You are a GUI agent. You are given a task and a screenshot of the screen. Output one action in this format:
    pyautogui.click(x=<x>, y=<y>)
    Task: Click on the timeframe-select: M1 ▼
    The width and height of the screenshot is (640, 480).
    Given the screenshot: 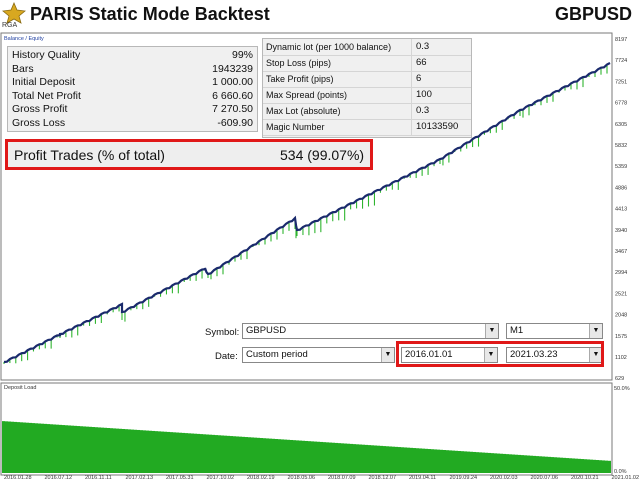 What is the action you would take?
    pyautogui.click(x=554, y=331)
    